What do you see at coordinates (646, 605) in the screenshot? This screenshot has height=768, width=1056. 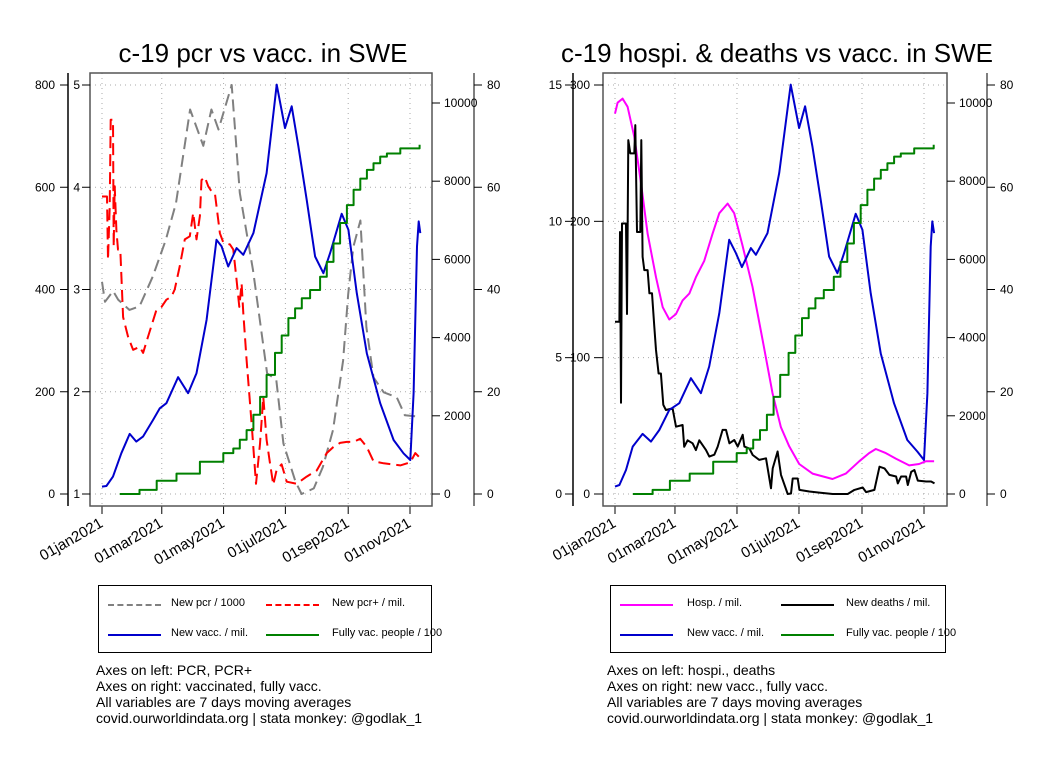 I see `legend-swatch-hosp` at bounding box center [646, 605].